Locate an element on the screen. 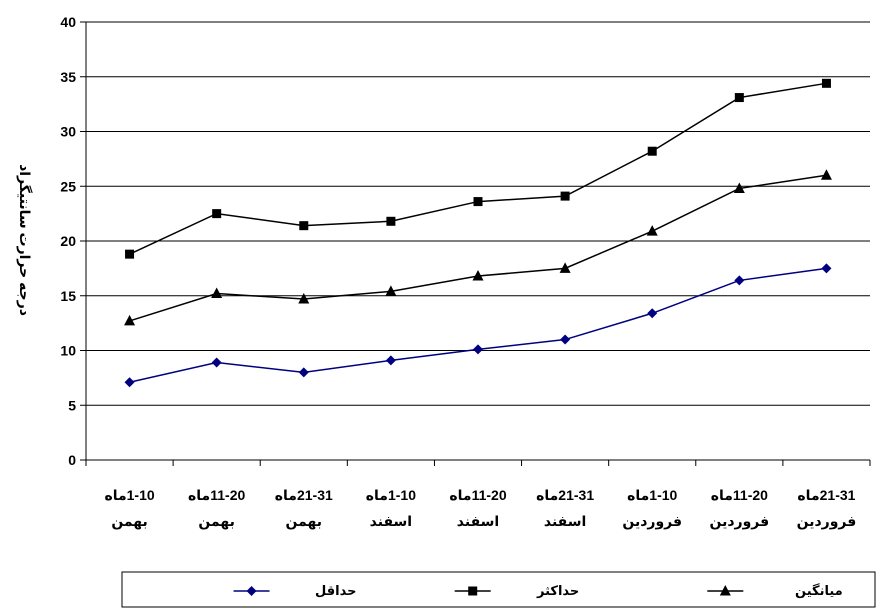  y-tick-label: 20 is located at coordinates (68, 241).